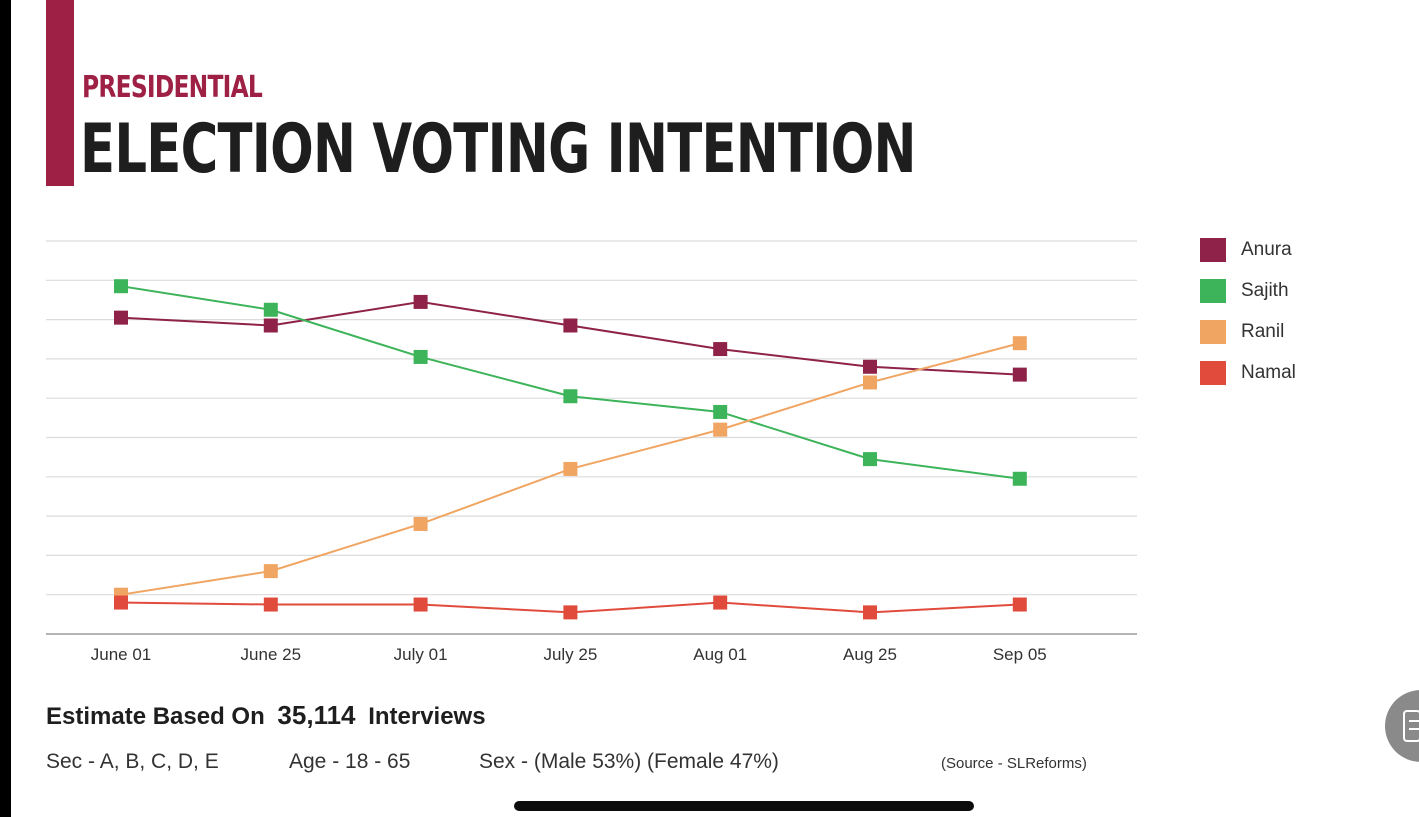  I want to click on estimate-prefix: Estimate Based On, so click(155, 716).